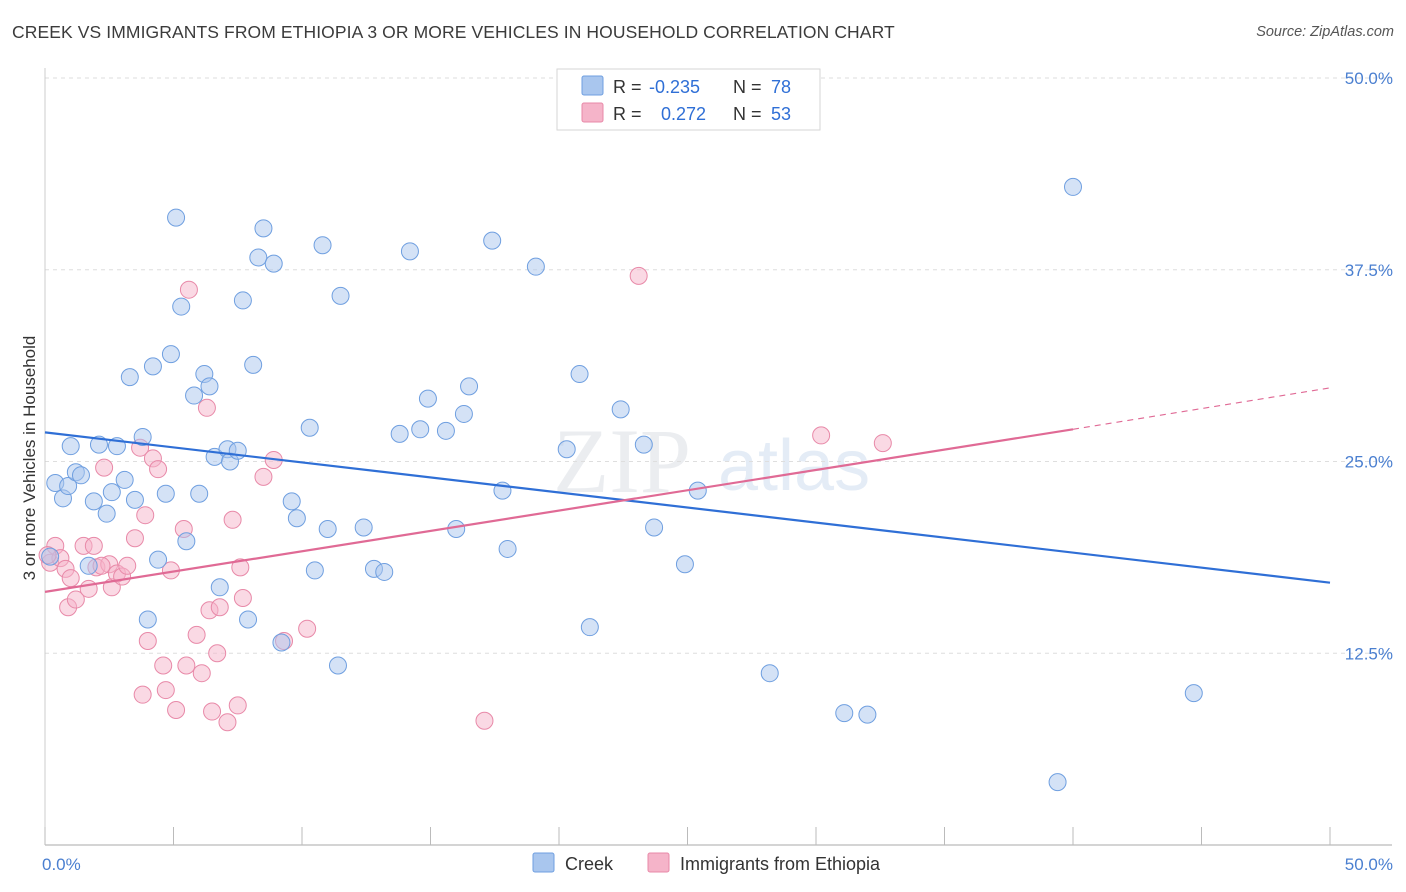  What do you see at coordinates (781, 114) in the screenshot?
I see `legend-n-value-ethiopia: 53` at bounding box center [781, 114].